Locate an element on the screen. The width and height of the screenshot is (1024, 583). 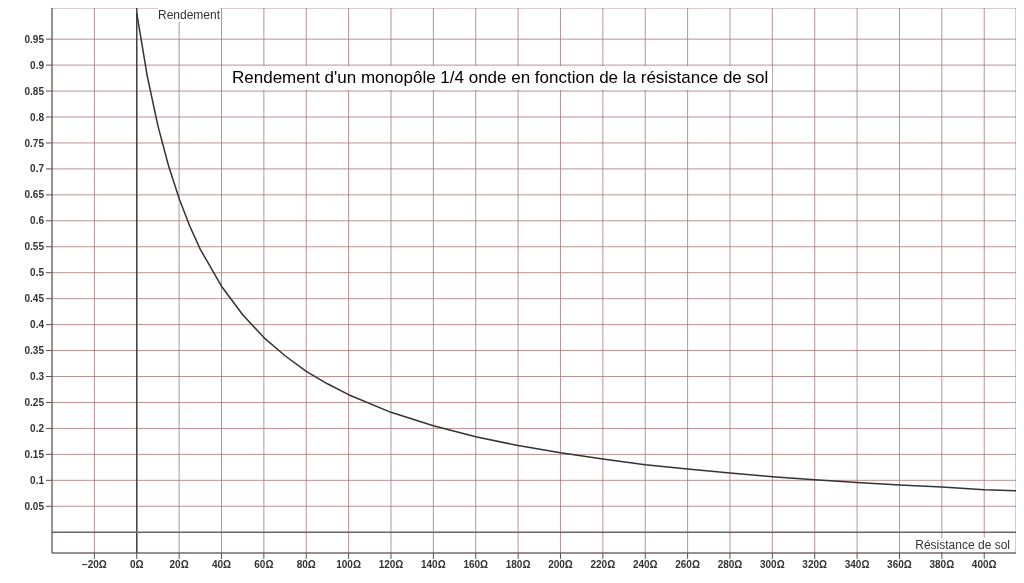
x-tick-label: 180Ω is located at coordinates (518, 565).